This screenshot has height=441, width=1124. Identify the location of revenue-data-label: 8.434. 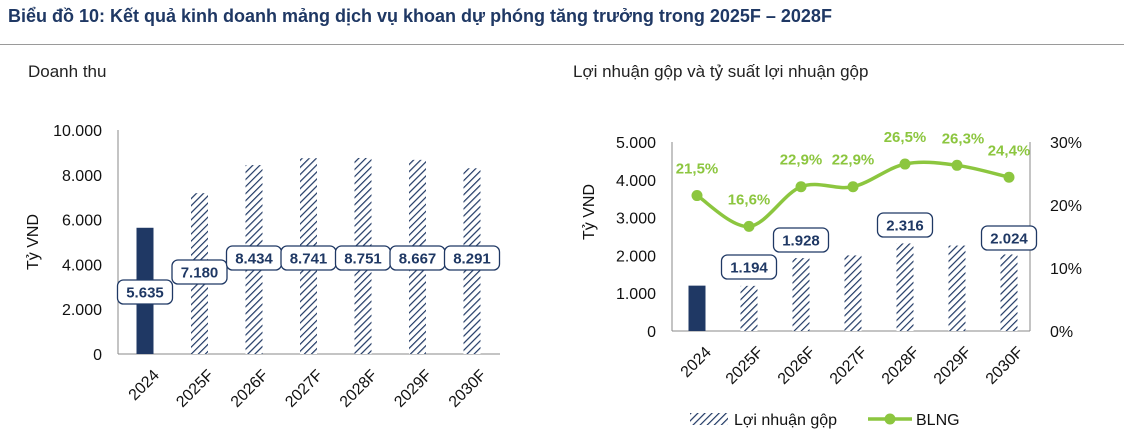
(254, 259).